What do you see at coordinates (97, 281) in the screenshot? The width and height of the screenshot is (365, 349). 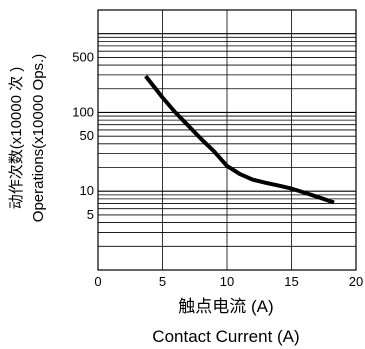 I see `x-tick-label: 0` at bounding box center [97, 281].